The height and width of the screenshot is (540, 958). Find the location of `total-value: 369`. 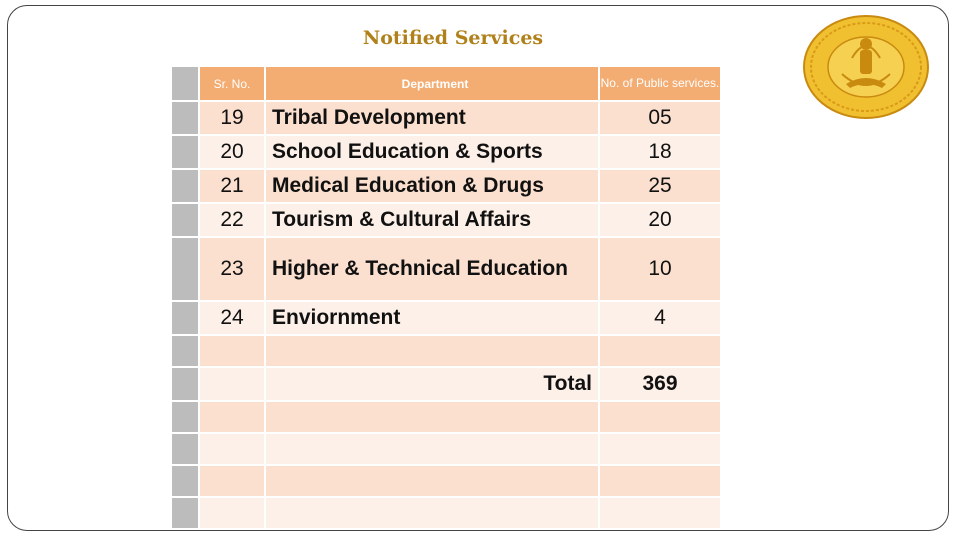

total-value: 369 is located at coordinates (661, 385).